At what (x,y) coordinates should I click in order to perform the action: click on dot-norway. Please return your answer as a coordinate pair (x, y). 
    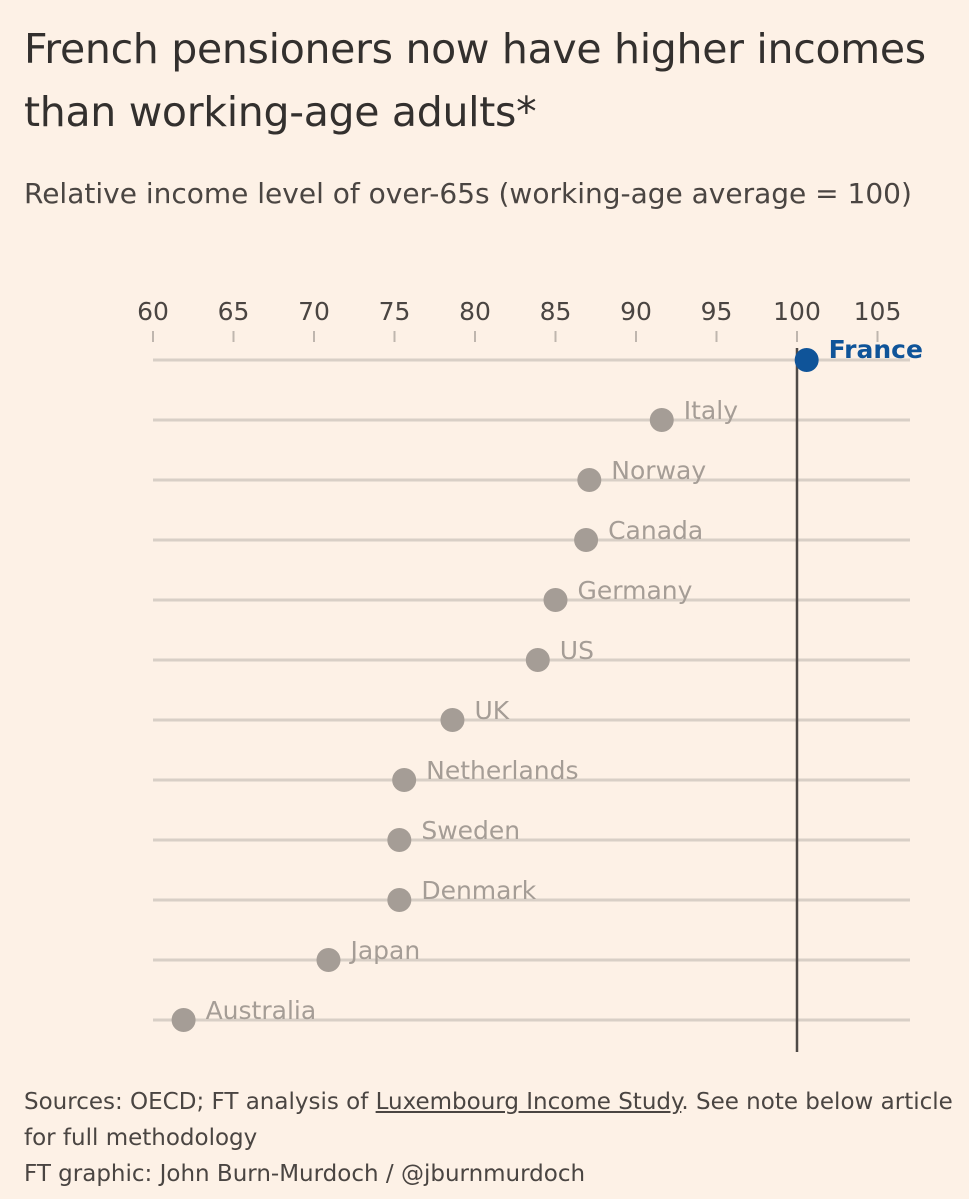
    Looking at the image, I should click on (589, 480).